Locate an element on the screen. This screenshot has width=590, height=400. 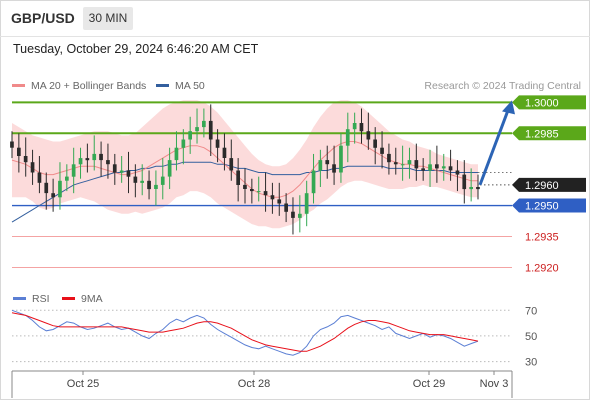
level-label-1-2985: 1.2985 is located at coordinates (542, 134).